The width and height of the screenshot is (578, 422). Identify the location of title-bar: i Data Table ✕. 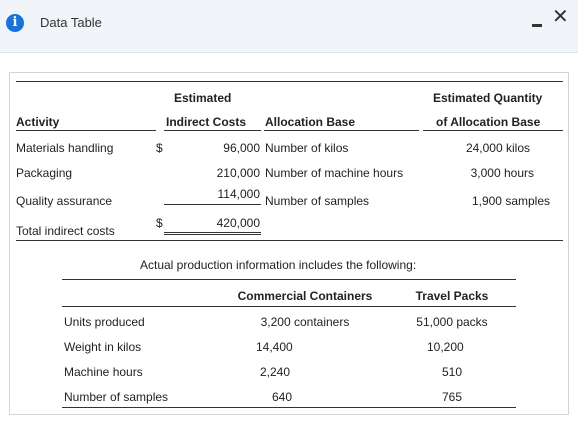
(289, 26).